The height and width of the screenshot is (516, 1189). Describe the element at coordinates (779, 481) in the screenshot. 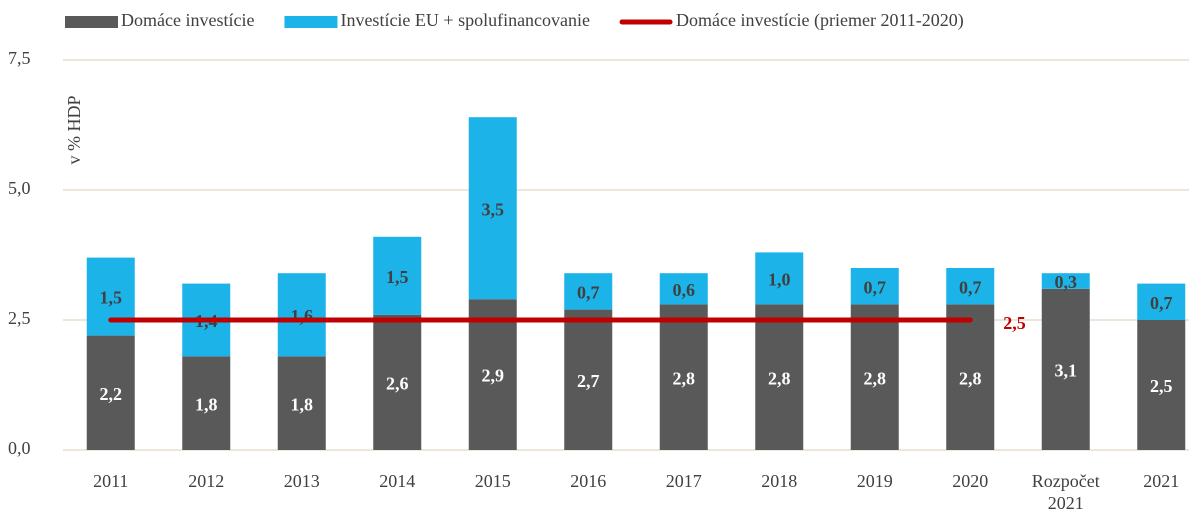

I see `x-tick-label: 2018` at that location.